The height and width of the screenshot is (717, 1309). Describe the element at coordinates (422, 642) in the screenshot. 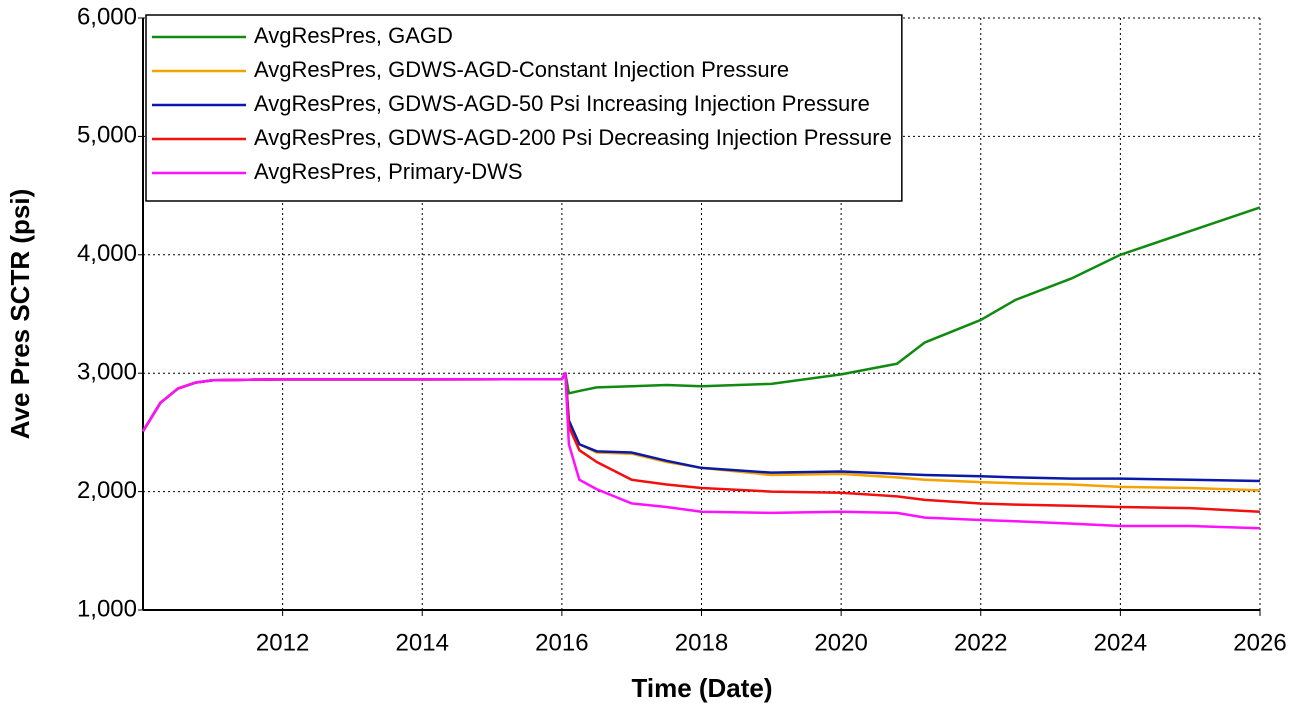

I see `x-tick-label: 2014` at that location.